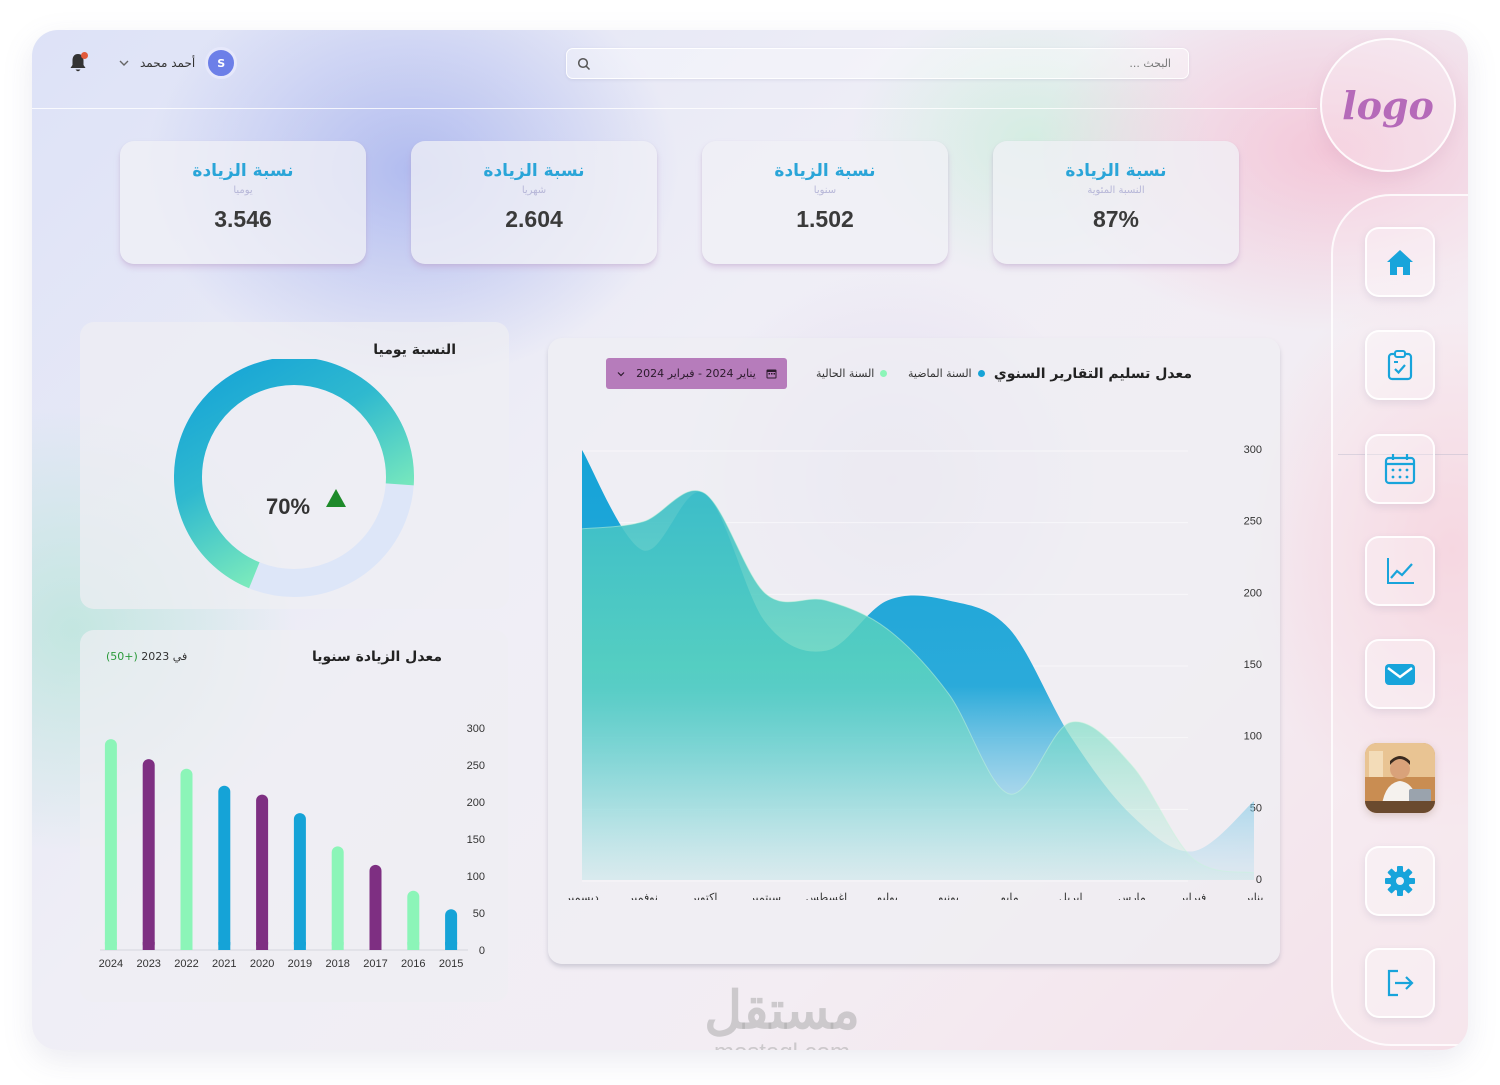 The width and height of the screenshot is (1500, 1085). What do you see at coordinates (413, 964) in the screenshot?
I see `bar-x-label: 2016` at bounding box center [413, 964].